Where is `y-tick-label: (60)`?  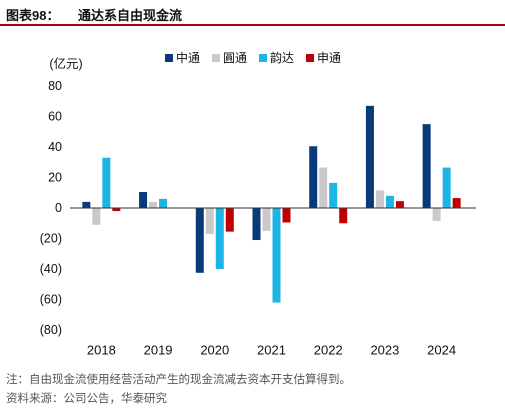 y-tick-label: (60) is located at coordinates (51, 300).